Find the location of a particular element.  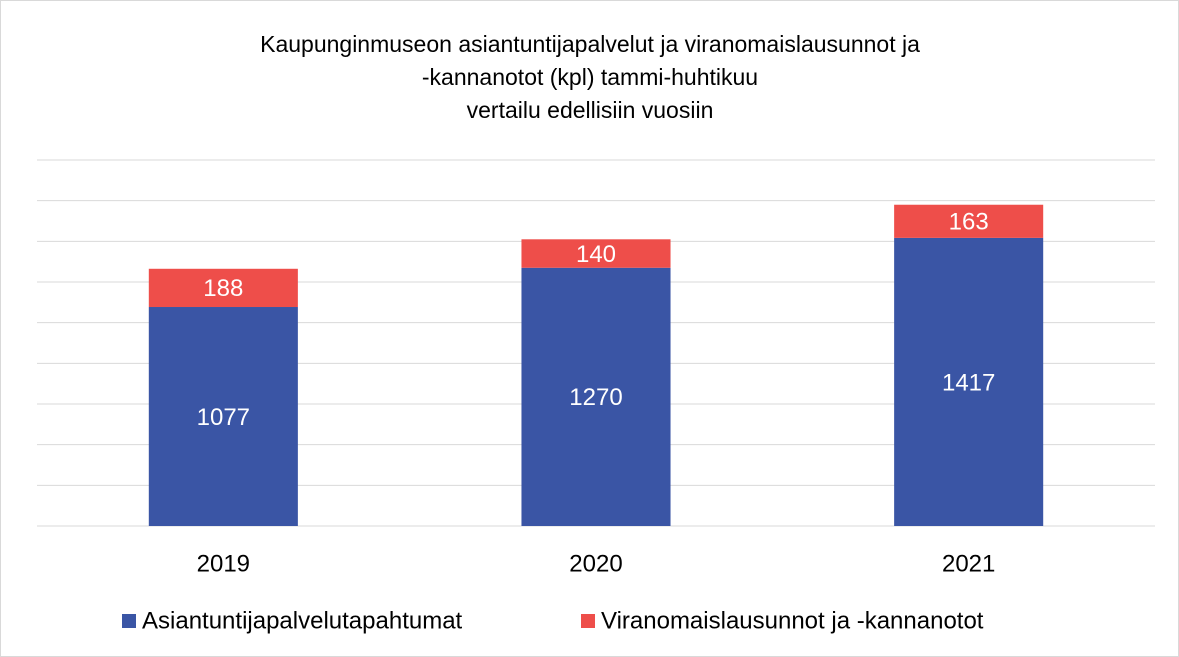

data-label: 188 is located at coordinates (223, 288).